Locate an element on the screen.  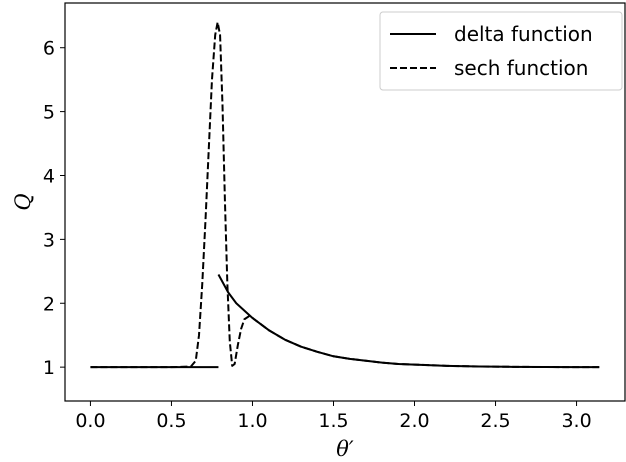
x-tick-label: 2.5 is located at coordinates (495, 421).